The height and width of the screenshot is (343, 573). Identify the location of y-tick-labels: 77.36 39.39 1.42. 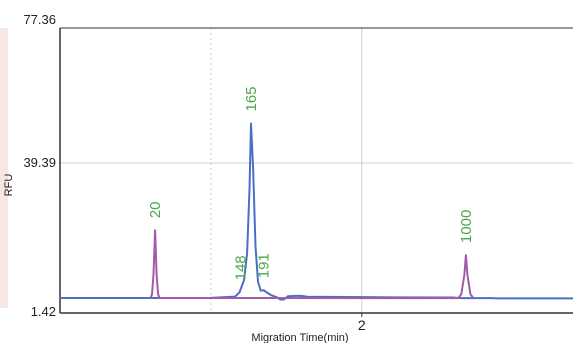
(39, 165).